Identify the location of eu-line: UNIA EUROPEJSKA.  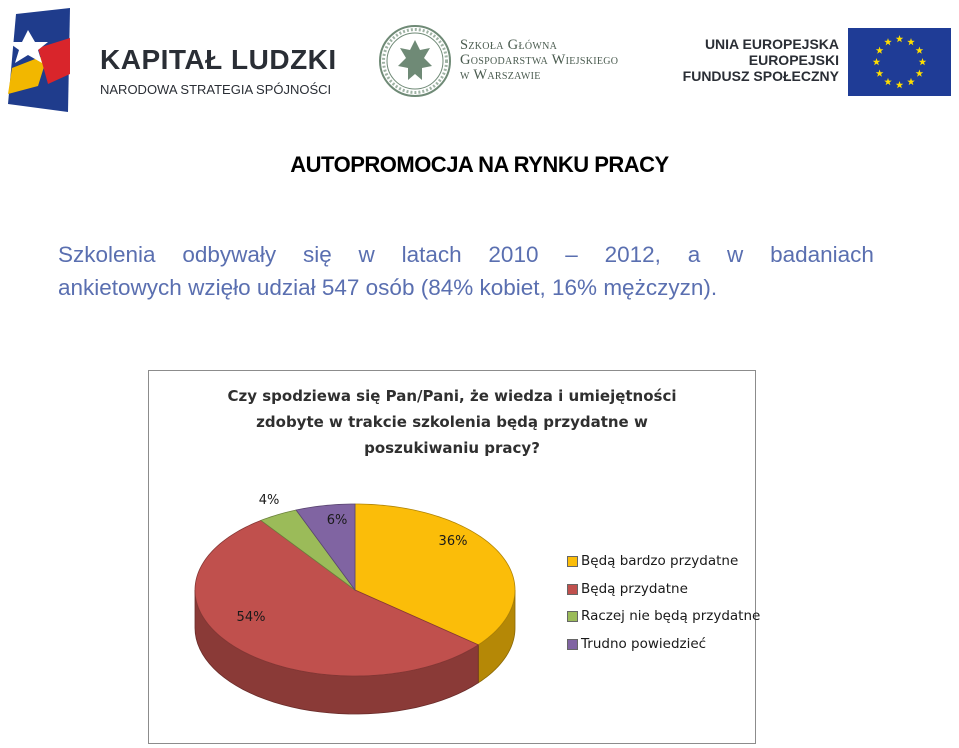
(771, 44).